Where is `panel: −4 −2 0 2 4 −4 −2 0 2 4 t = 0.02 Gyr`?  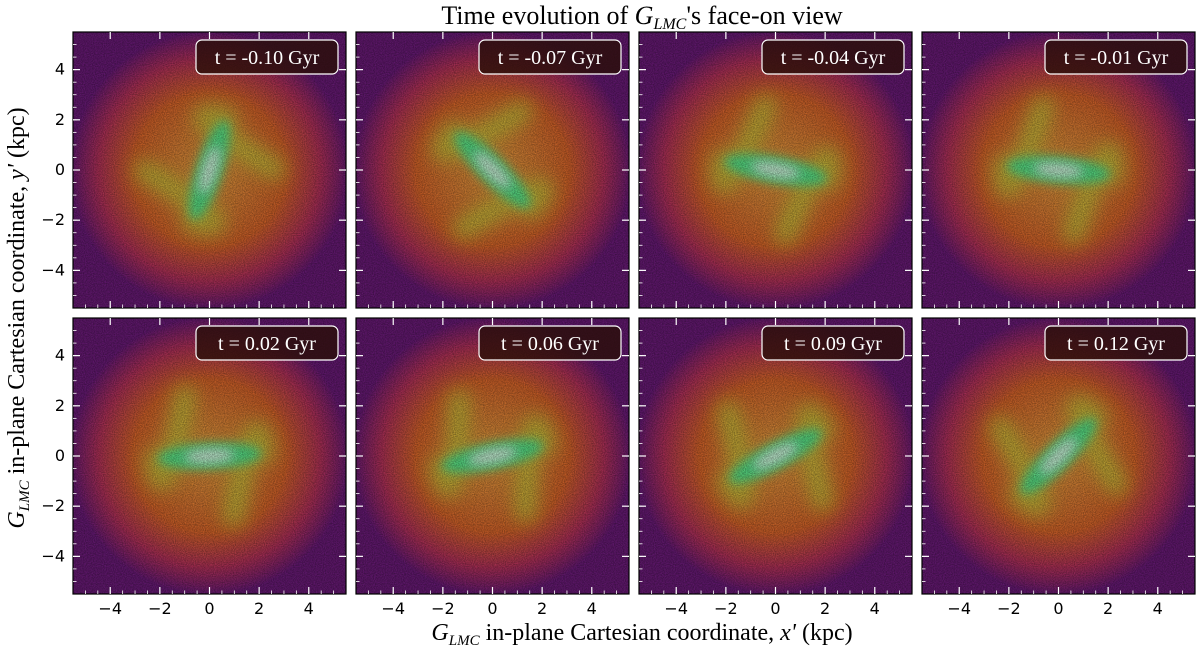 panel: −4 −2 0 2 4 −4 −2 0 2 4 t = 0.02 Gyr is located at coordinates (194, 467).